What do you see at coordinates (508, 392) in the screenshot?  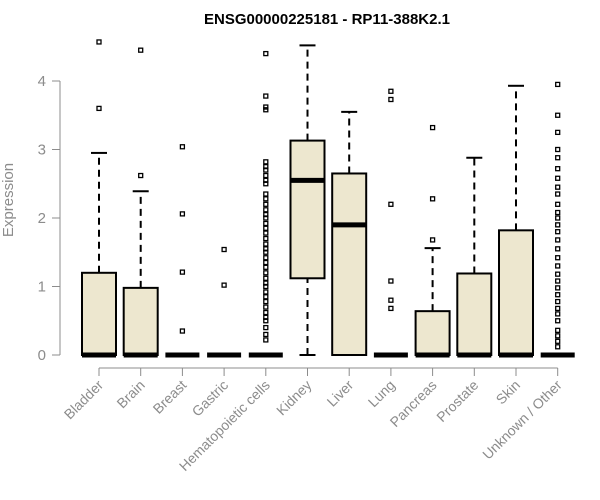 I see `x-tick-label: Skin` at bounding box center [508, 392].